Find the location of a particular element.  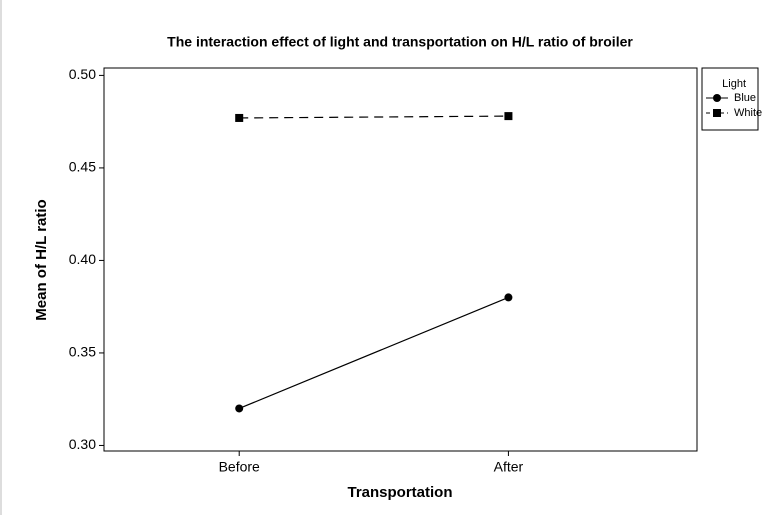

y-tick-label: 0.30 is located at coordinates (82, 444).